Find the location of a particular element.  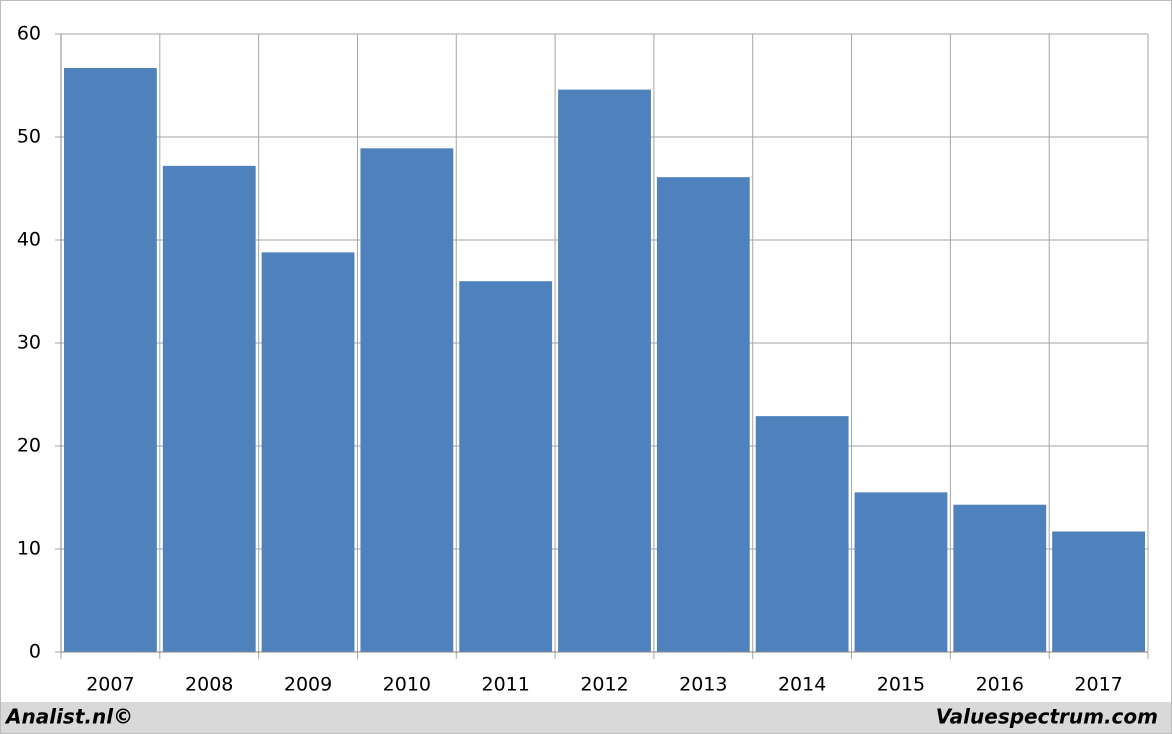

x-tick-label: 2014 is located at coordinates (802, 685).